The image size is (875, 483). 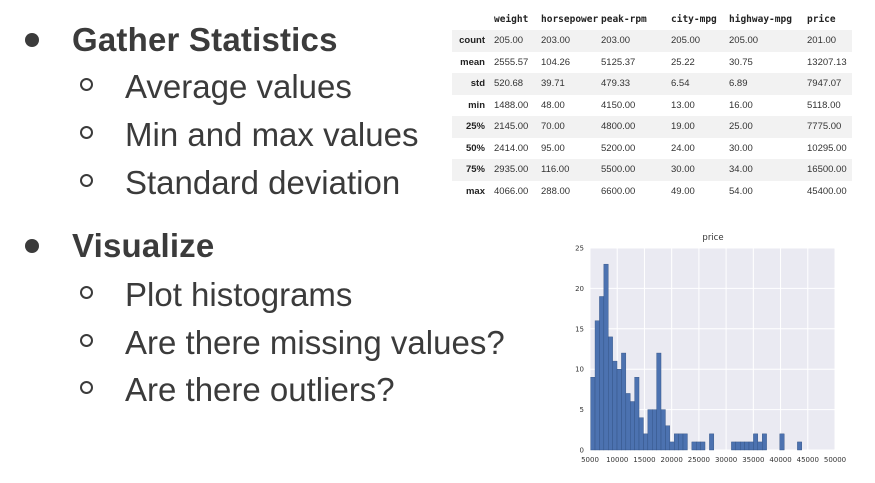 I want to click on y-tick-label: 5, so click(x=582, y=410).